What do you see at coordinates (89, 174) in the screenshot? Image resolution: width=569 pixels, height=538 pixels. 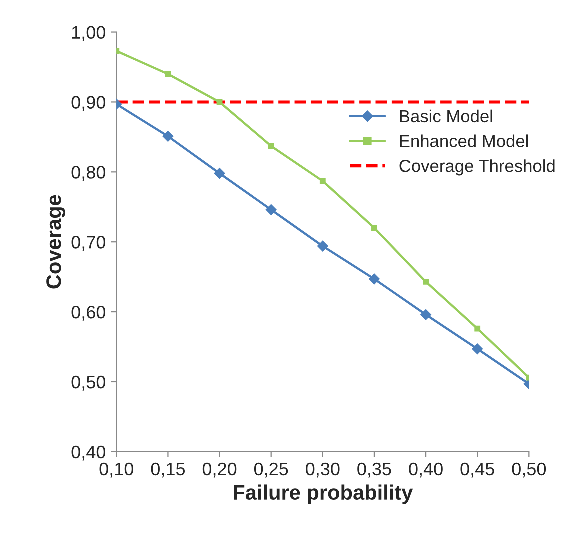 I see `y-tick-label: 0,80` at bounding box center [89, 174].